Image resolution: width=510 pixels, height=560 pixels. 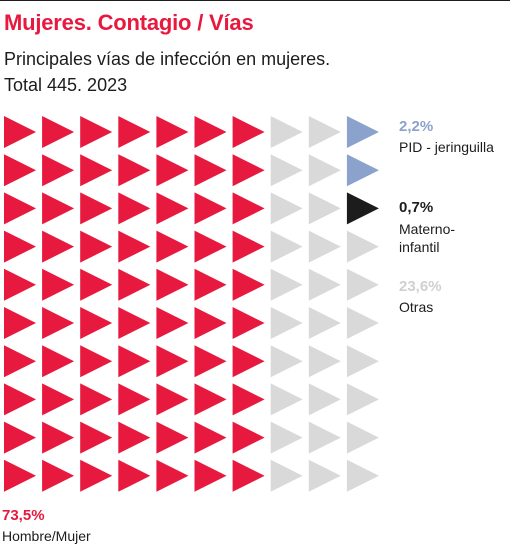 I want to click on pid-percent-label: 2,2%, so click(x=416, y=126).